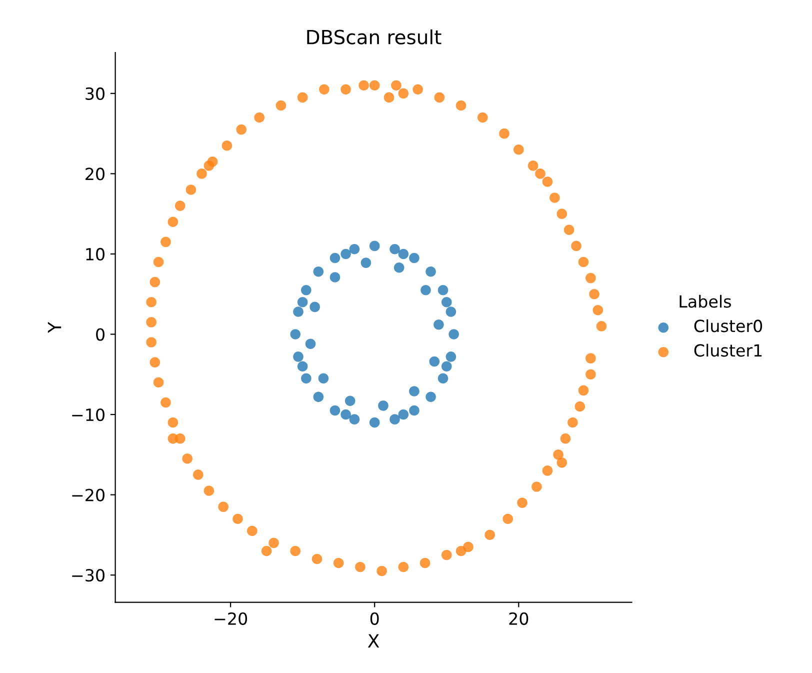 Image resolution: width=812 pixels, height=673 pixels. Describe the element at coordinates (88, 575) in the screenshot. I see `y-tick-label: −30` at that location.